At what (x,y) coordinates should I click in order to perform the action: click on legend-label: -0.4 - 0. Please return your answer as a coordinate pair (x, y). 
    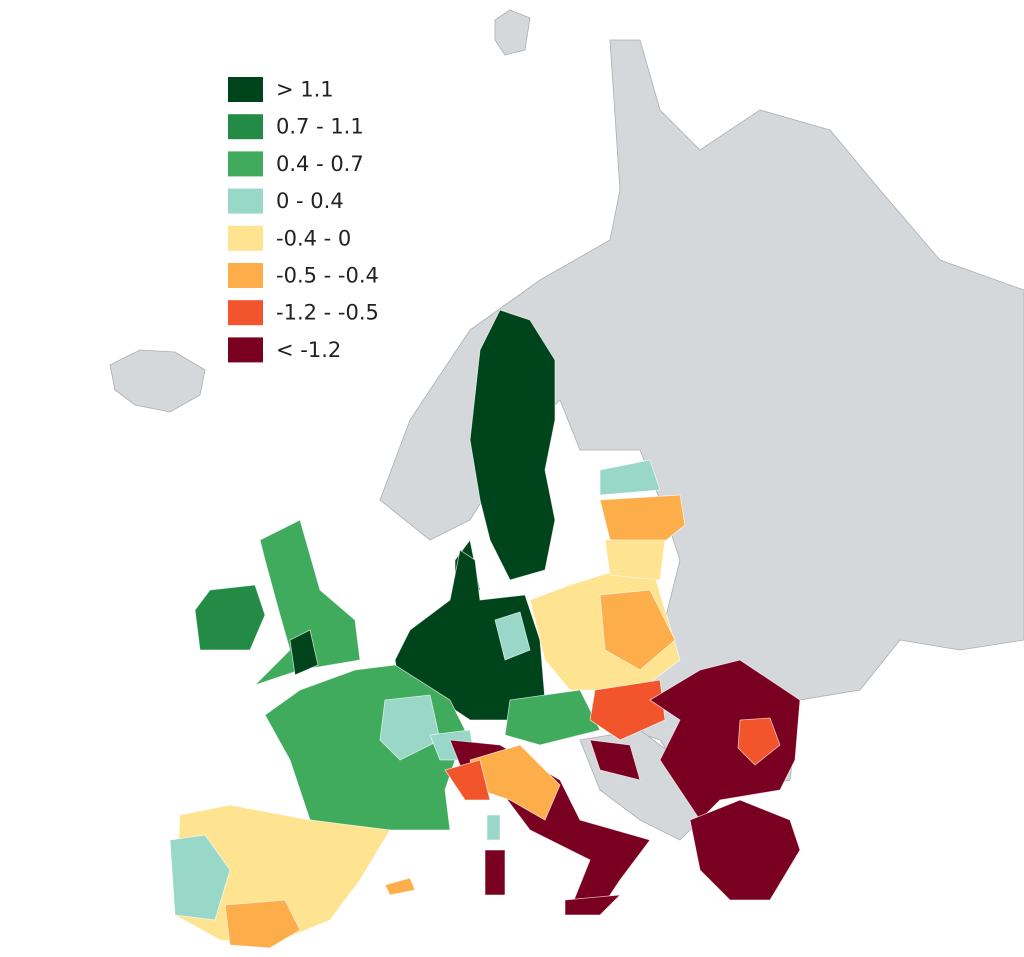
    Looking at the image, I should click on (313, 238).